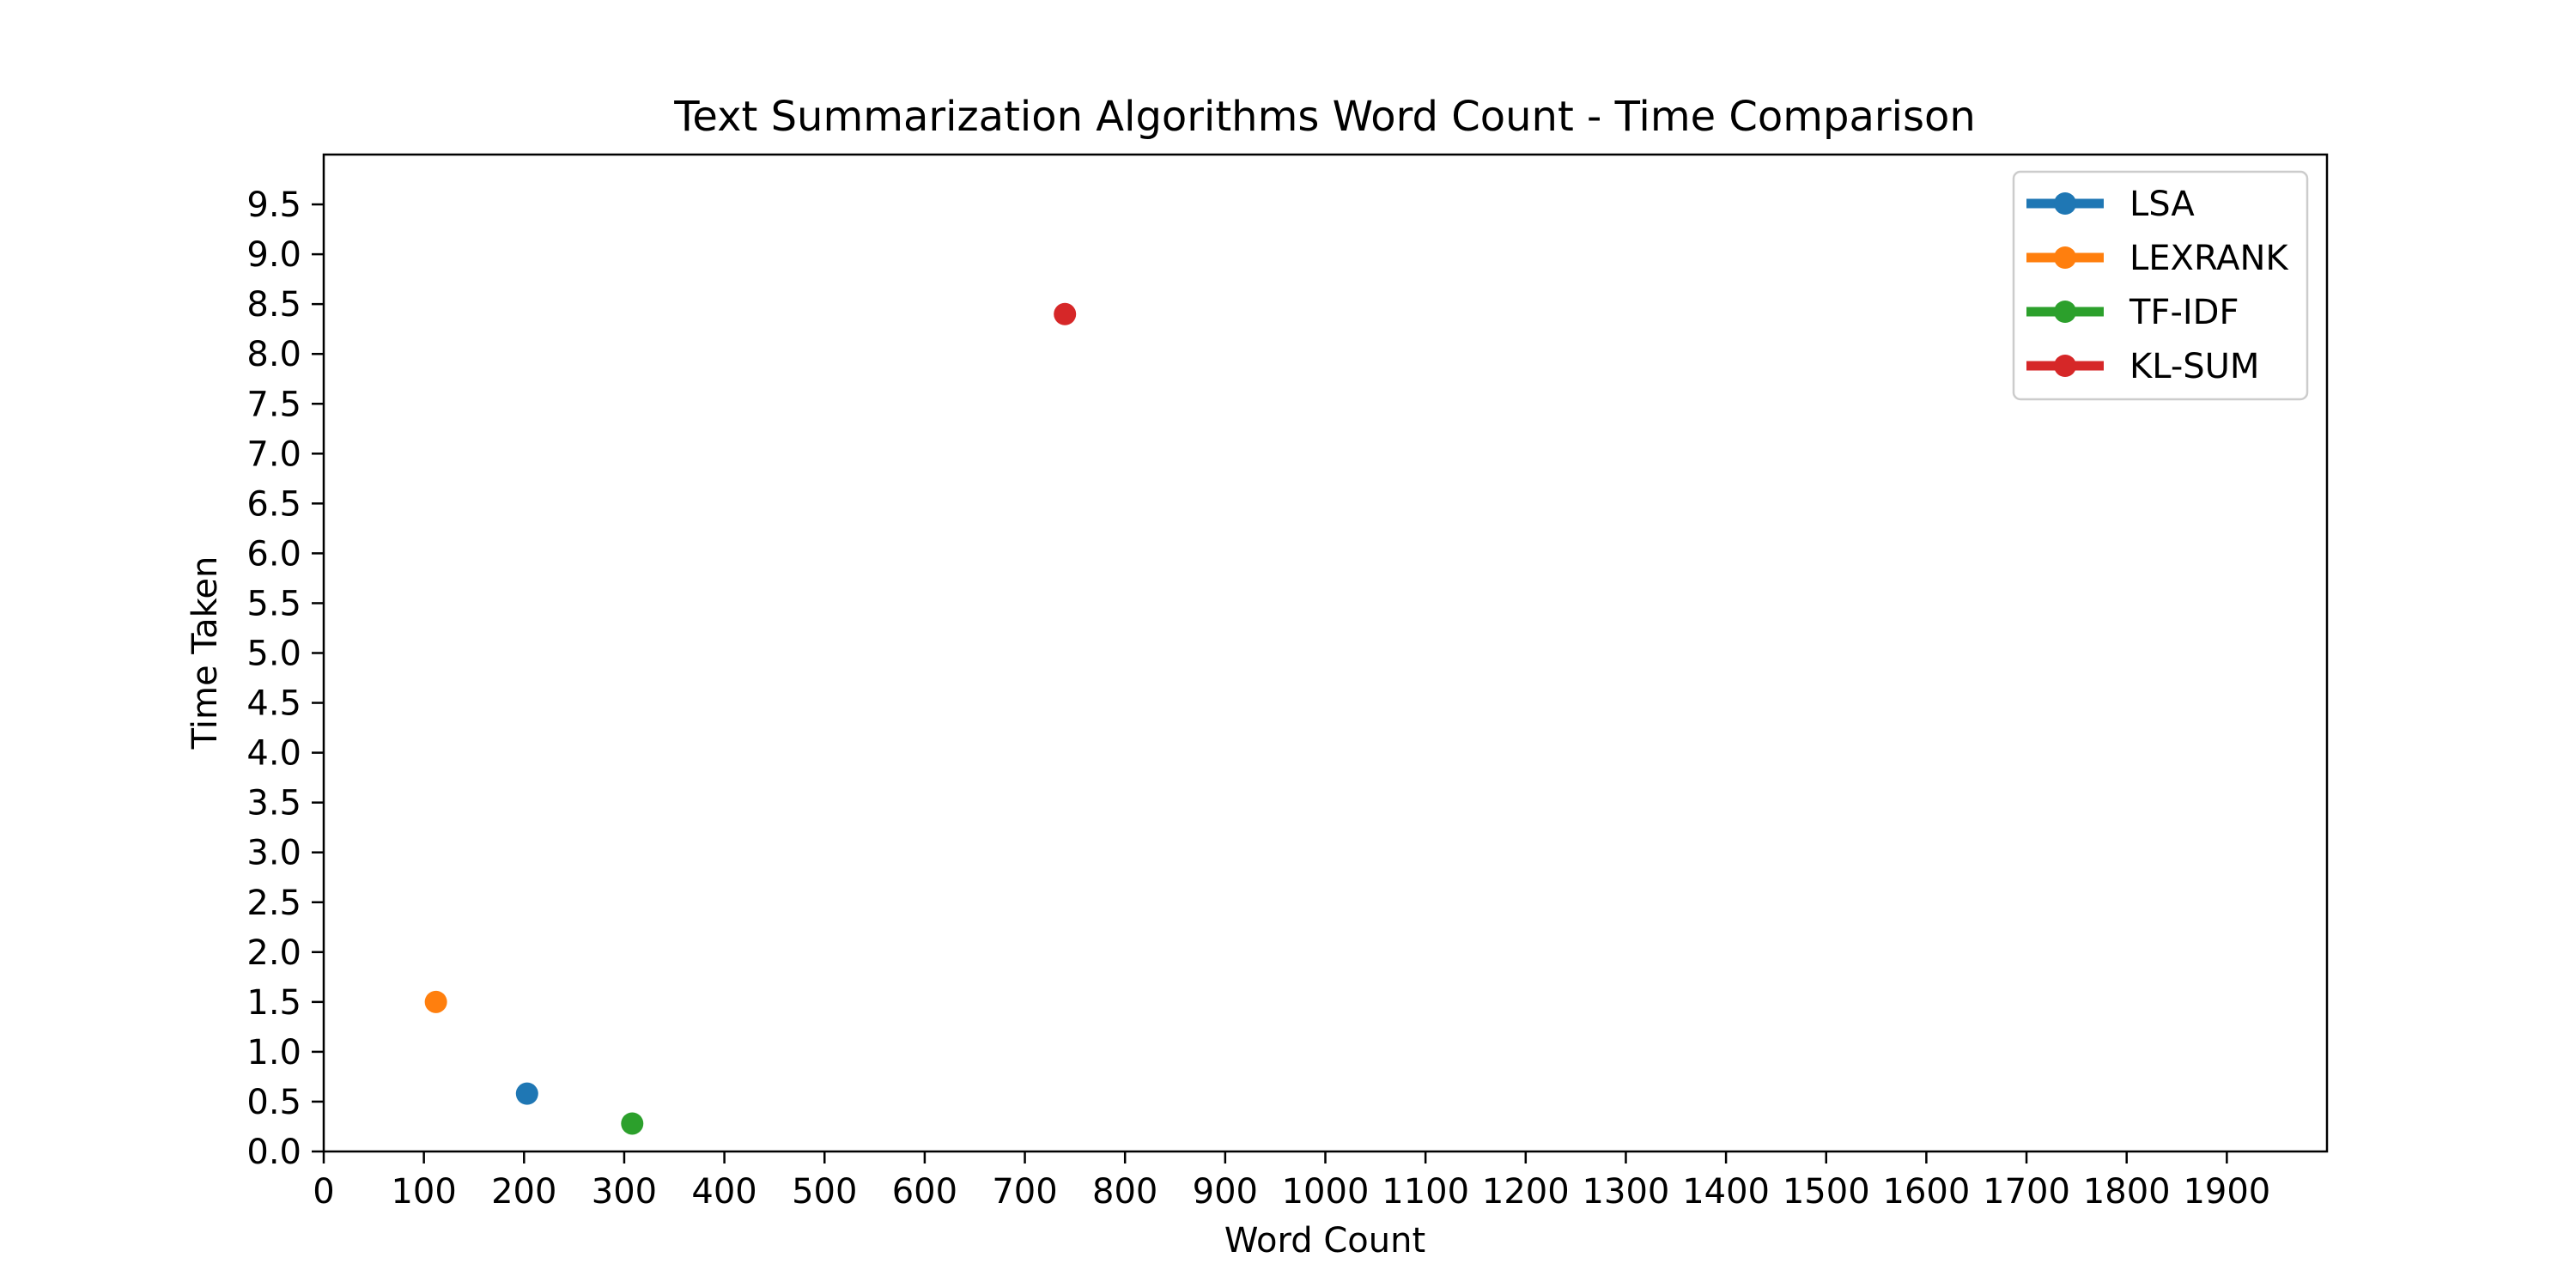  Describe the element at coordinates (423, 1192) in the screenshot. I see `x-tick-label: 100` at that location.